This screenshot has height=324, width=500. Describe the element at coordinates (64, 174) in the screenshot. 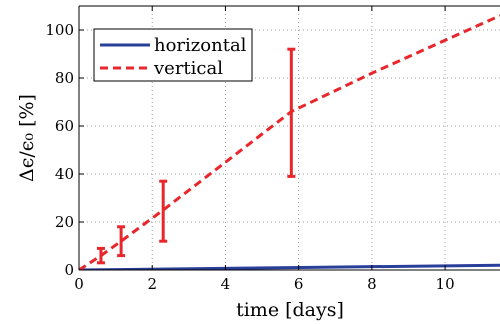

I see `y-tick-label: 40` at that location.